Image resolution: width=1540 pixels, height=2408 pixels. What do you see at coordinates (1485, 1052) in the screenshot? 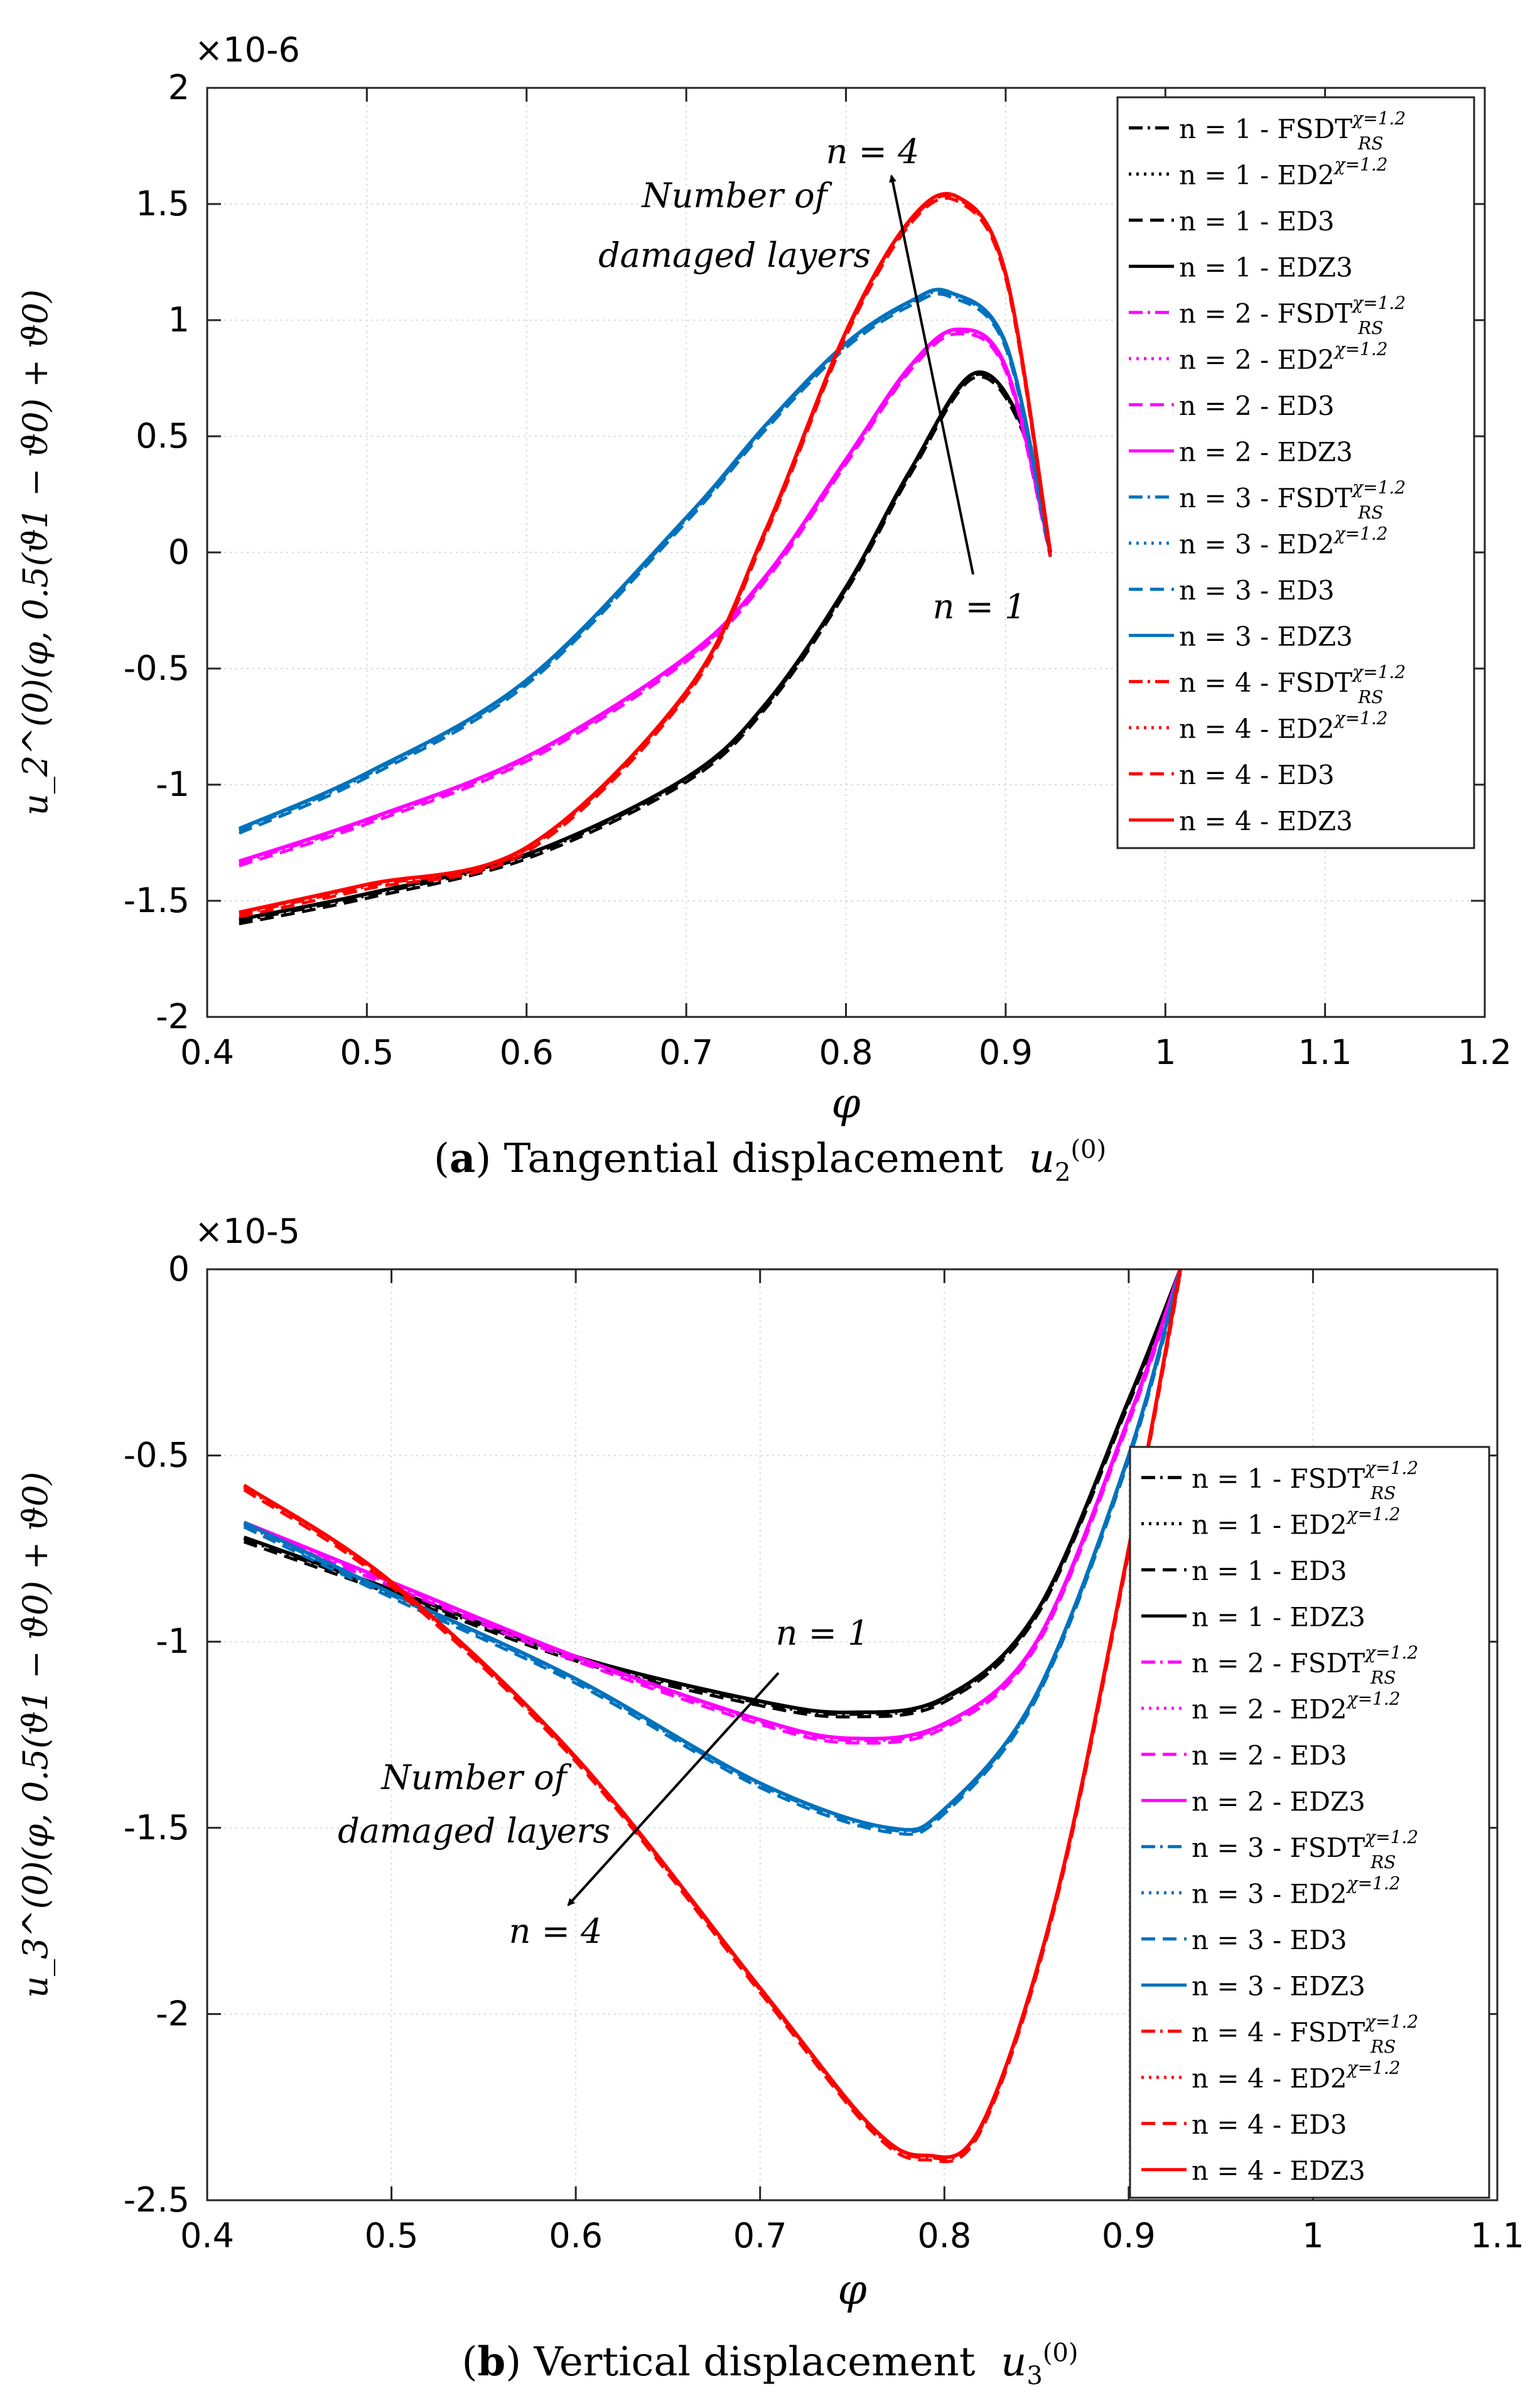
I see `x-tick-label: 1.2` at bounding box center [1485, 1052].